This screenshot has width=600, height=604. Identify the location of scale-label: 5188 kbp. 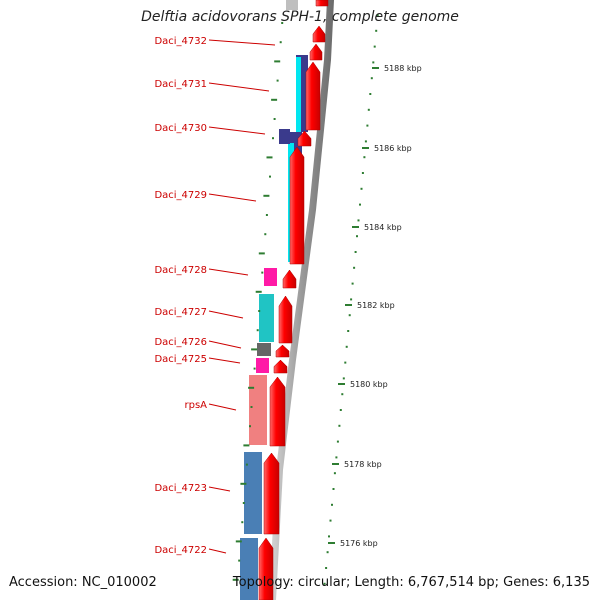
(397, 68).